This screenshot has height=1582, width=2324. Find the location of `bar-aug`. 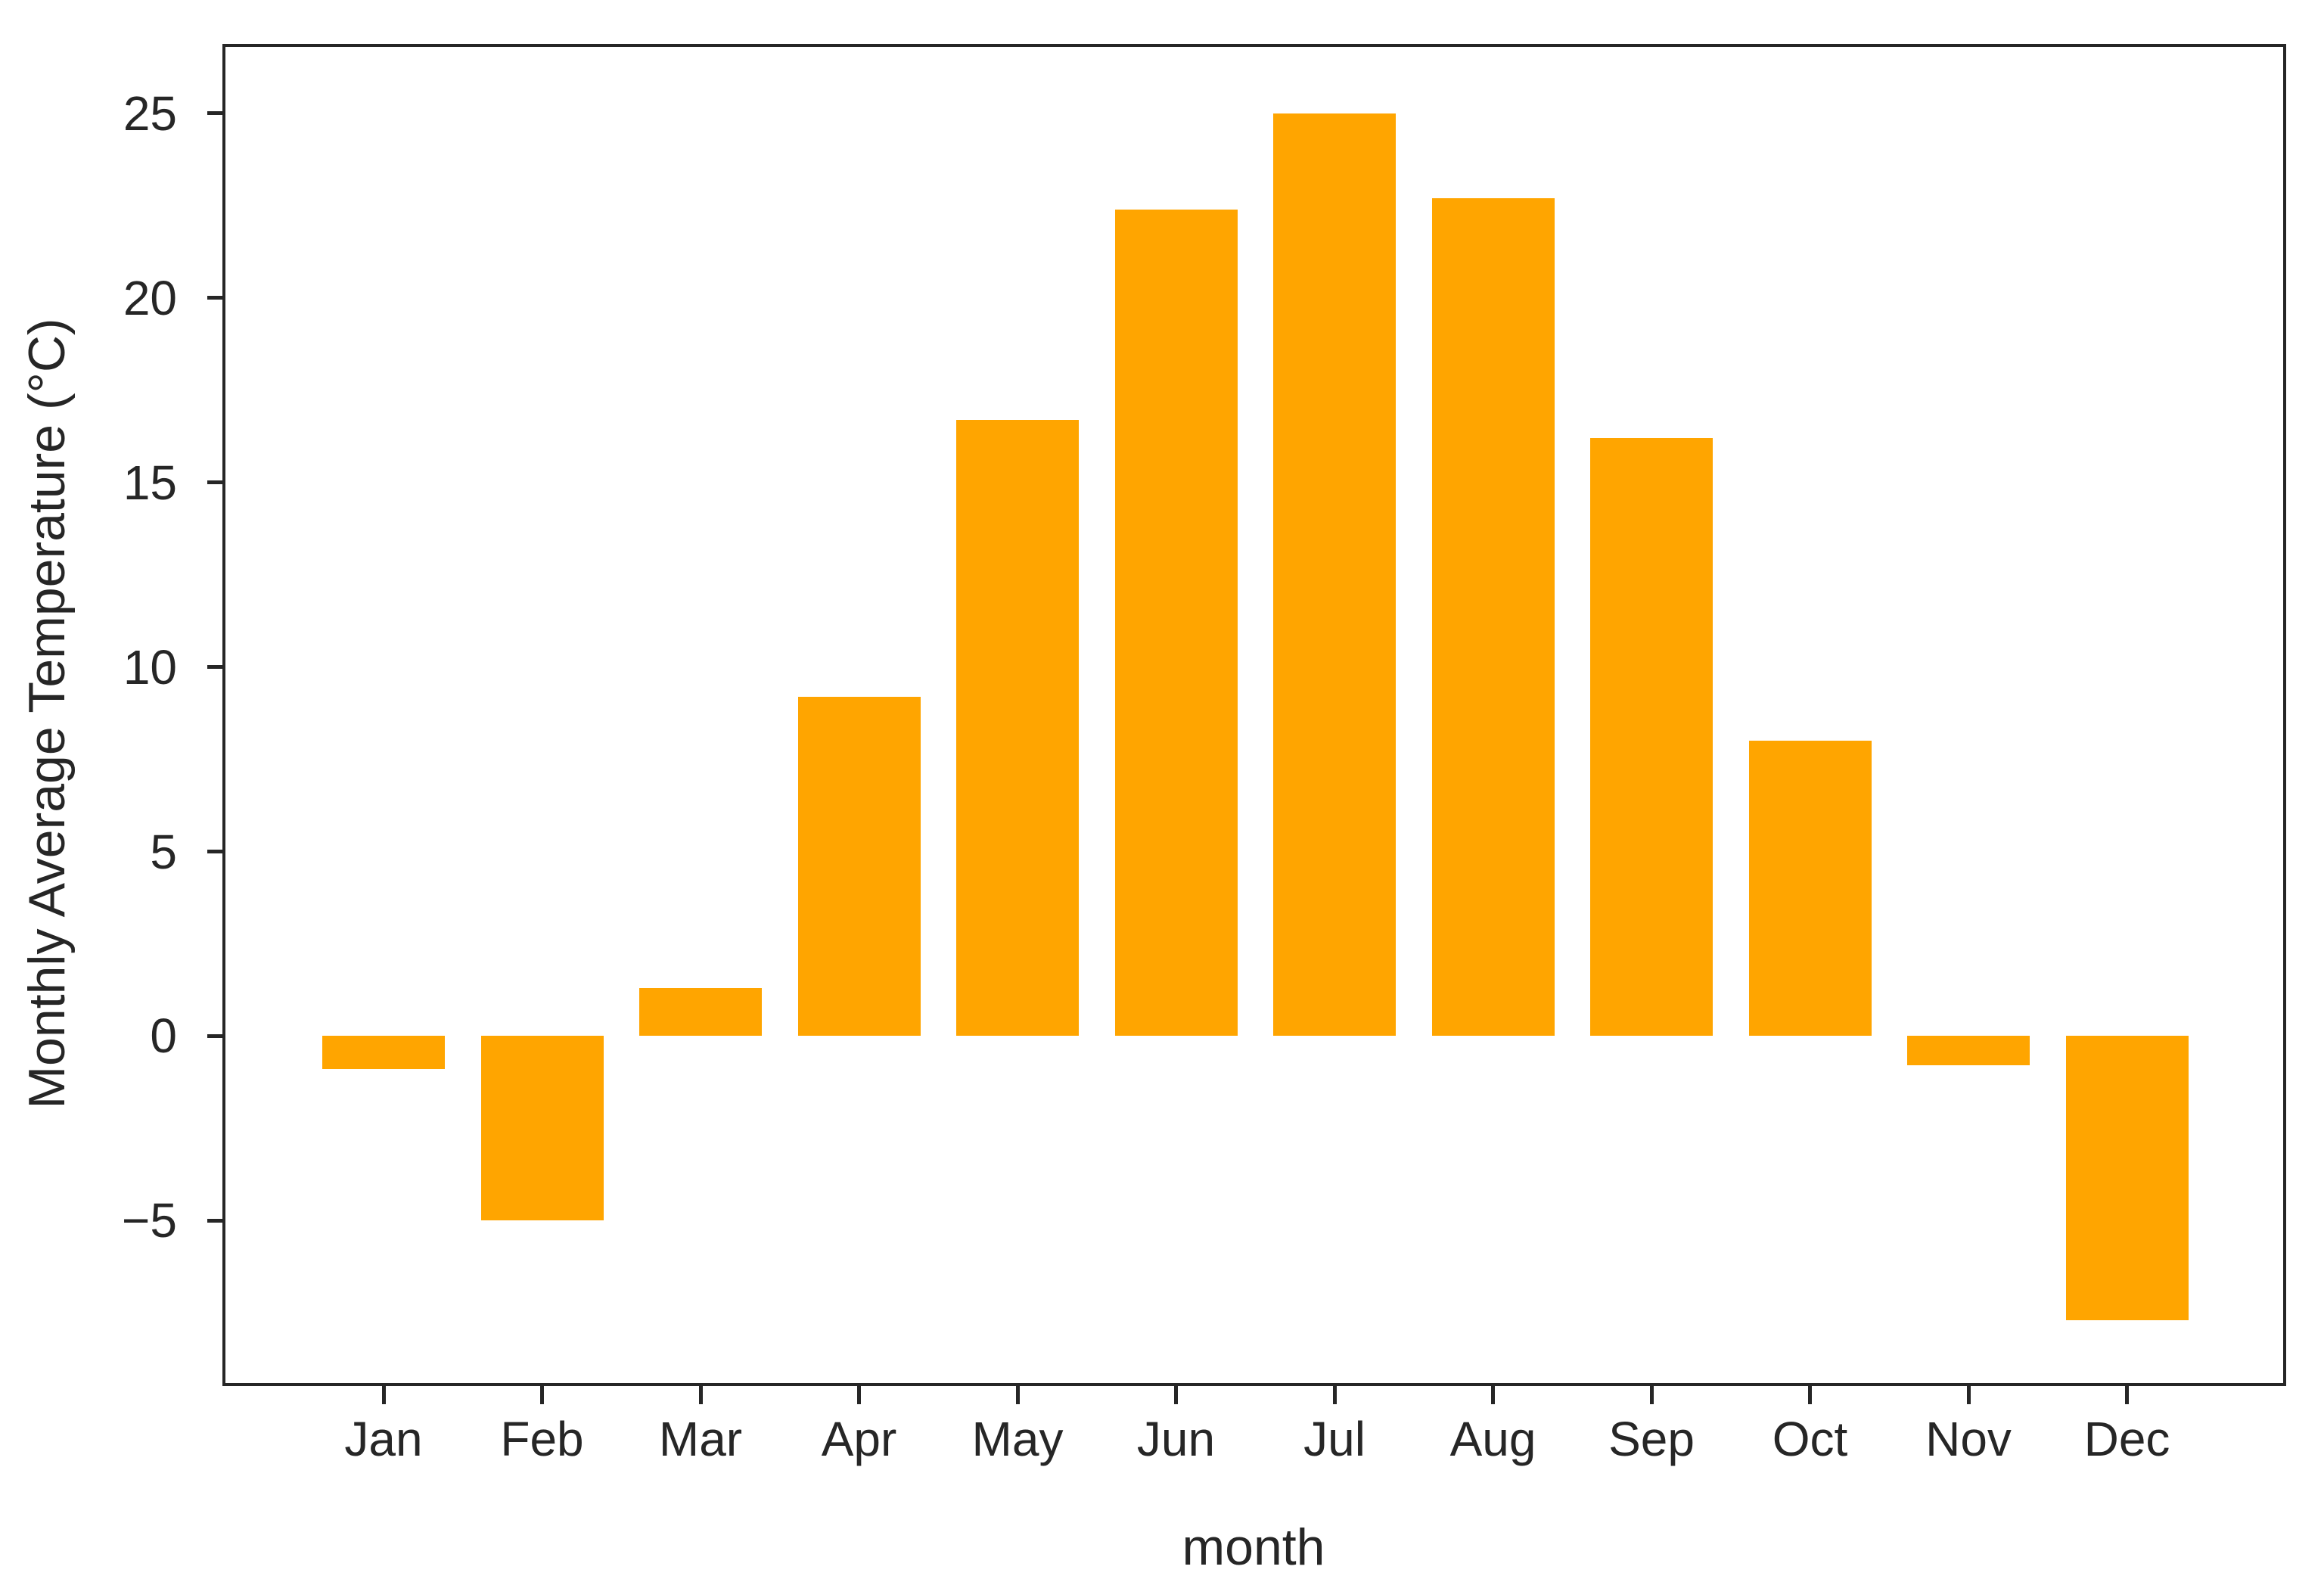

bar-aug is located at coordinates (1493, 617).